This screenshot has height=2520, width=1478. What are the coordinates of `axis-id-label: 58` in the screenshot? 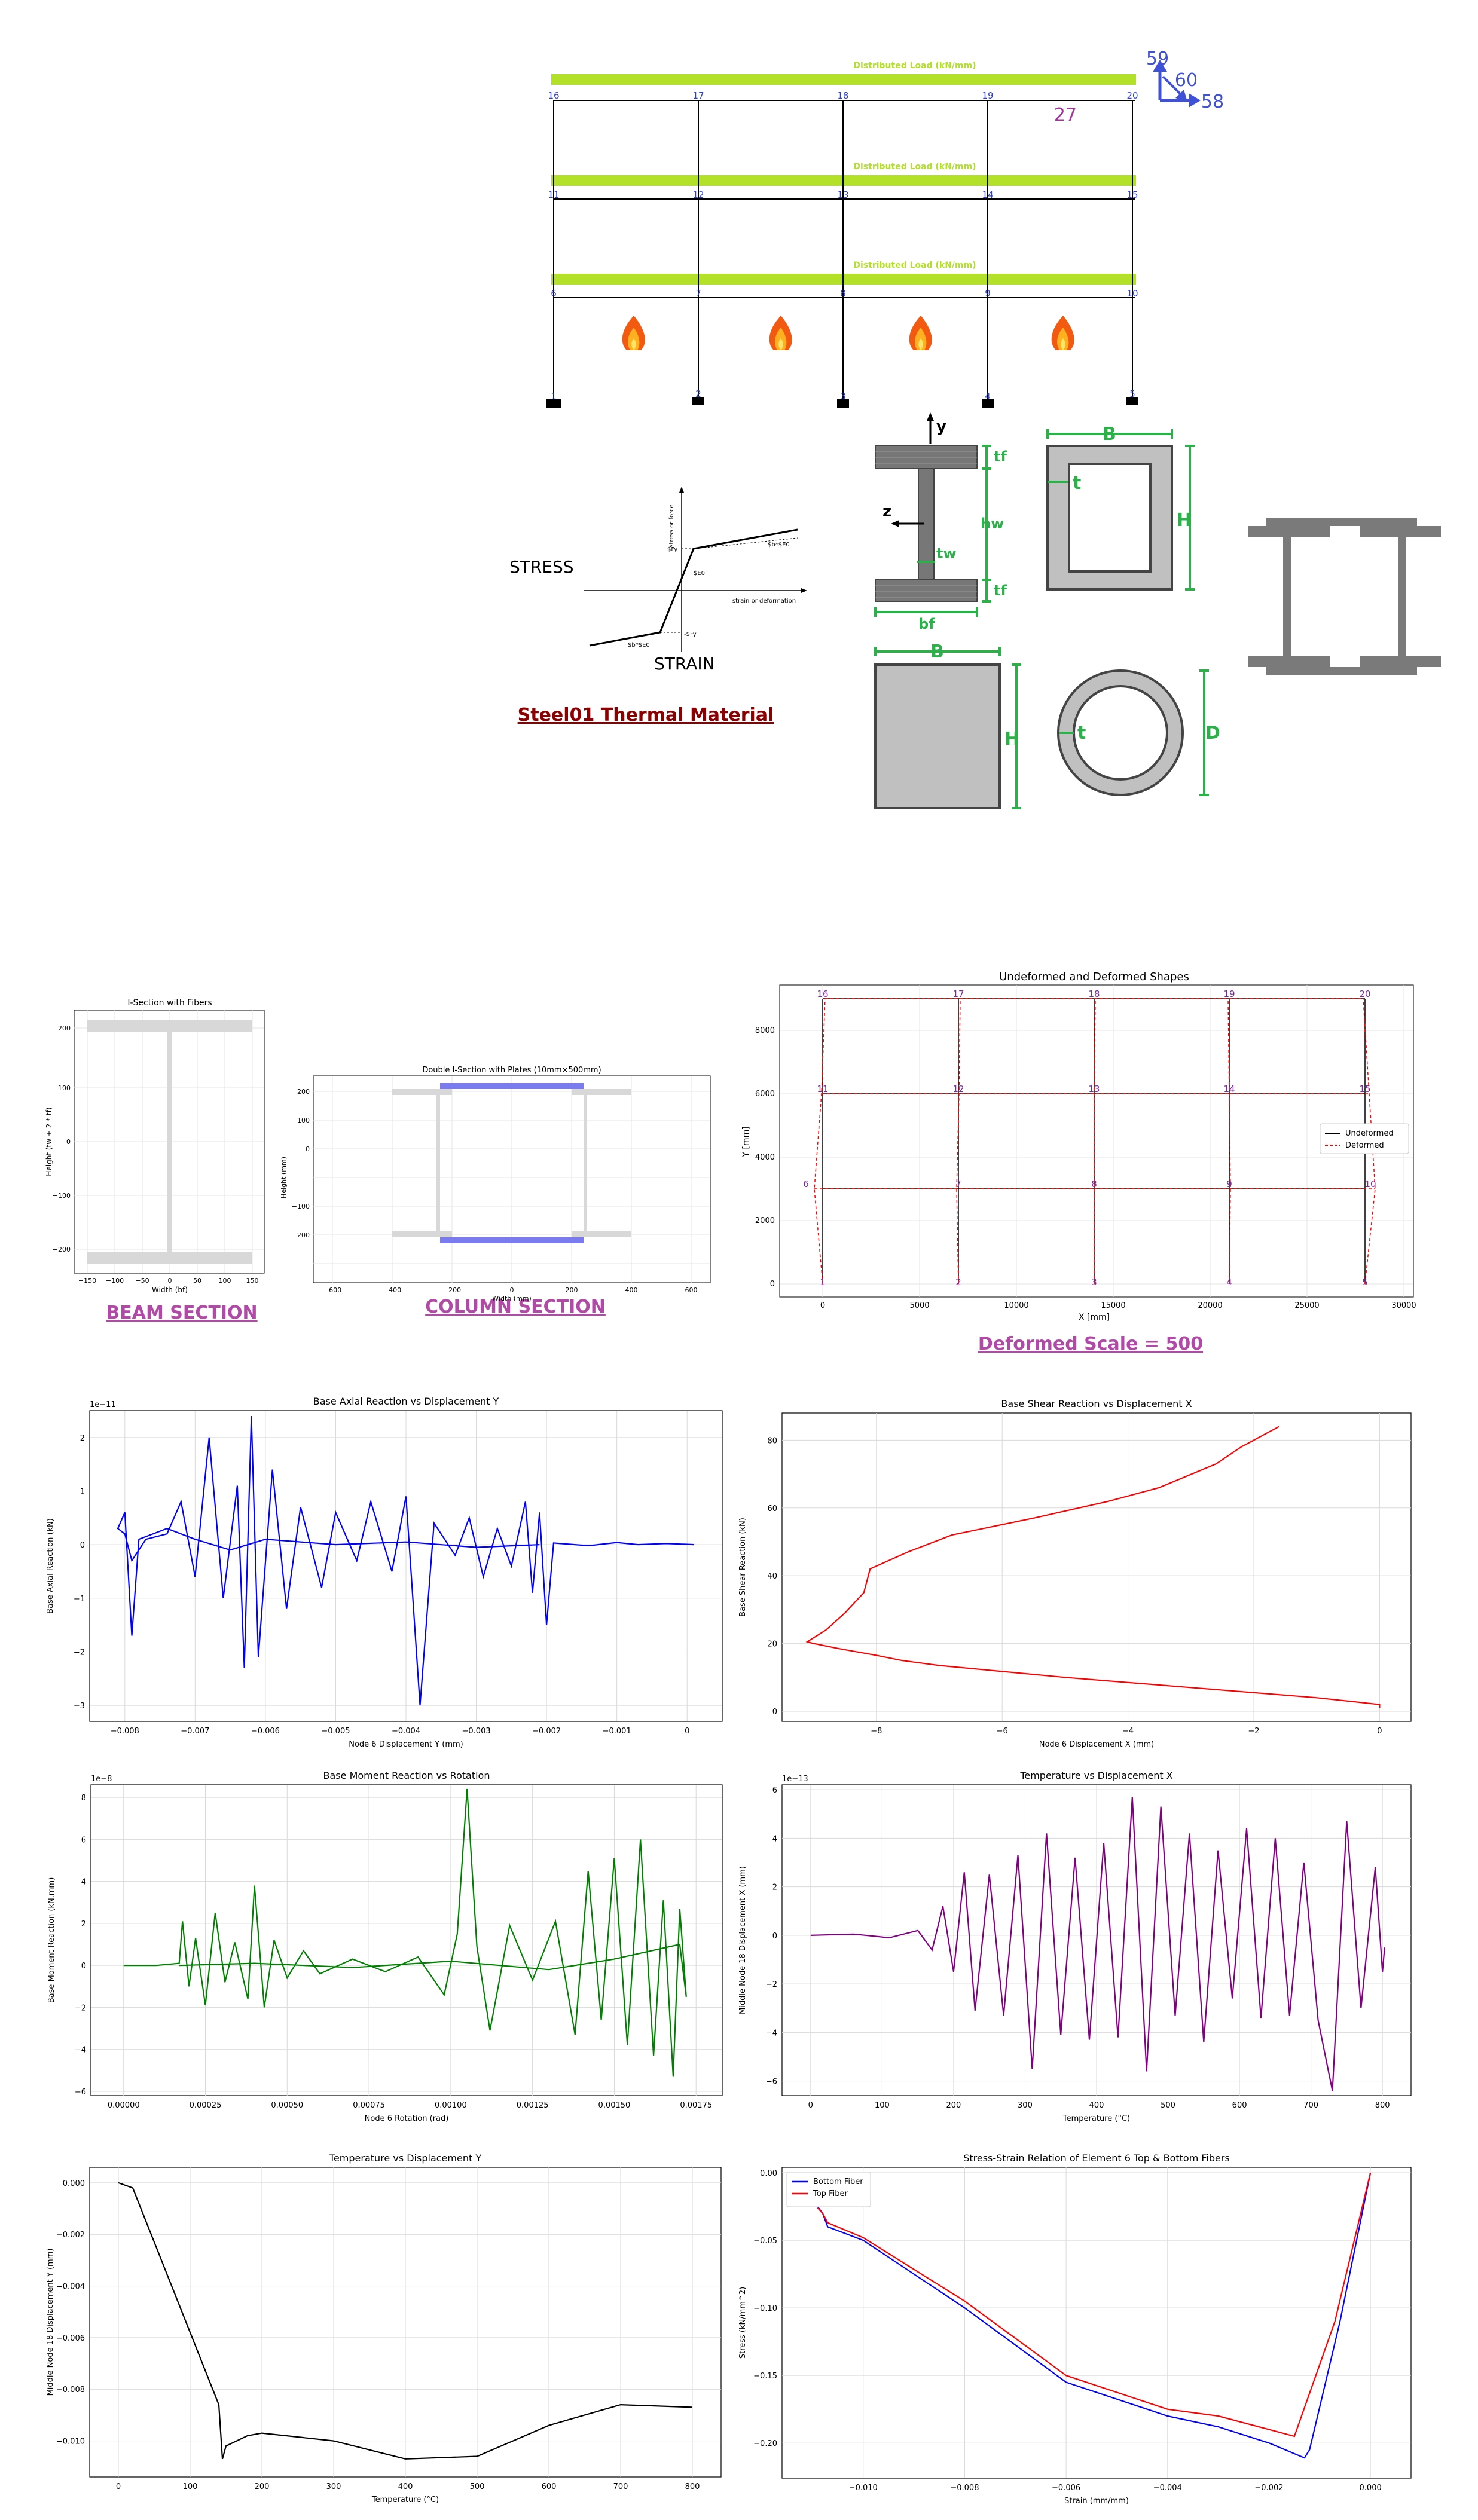 It's located at (1213, 101).